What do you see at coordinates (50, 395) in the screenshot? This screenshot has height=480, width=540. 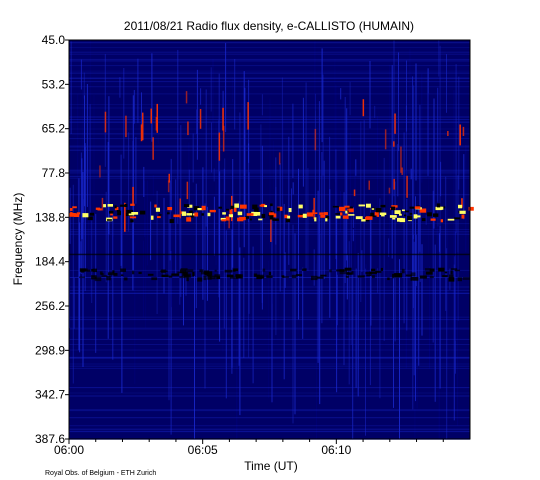 I see `y-tick-label: 342.7` at bounding box center [50, 395].